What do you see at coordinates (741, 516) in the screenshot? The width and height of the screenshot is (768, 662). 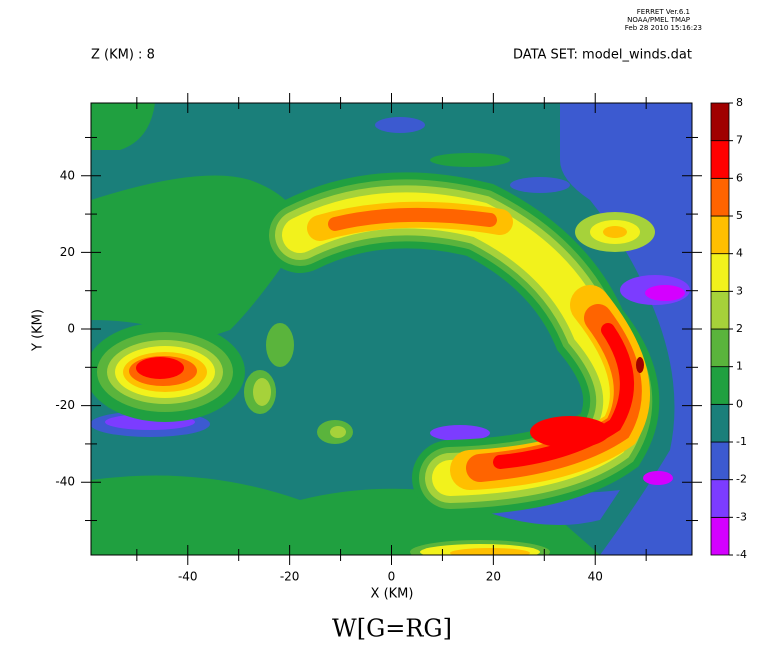 I see `colorbar-label: -3` at bounding box center [741, 516].